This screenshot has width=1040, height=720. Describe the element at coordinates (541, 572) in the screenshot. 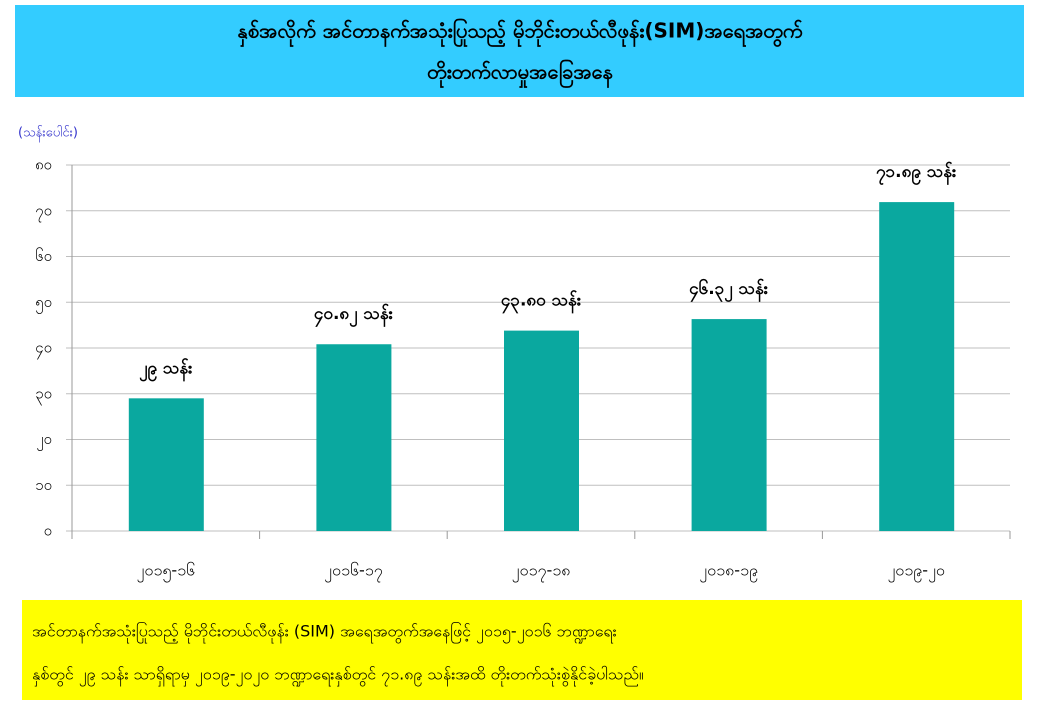

I see `x-tick-label: ၂၀၁၇-၁၈` at that location.